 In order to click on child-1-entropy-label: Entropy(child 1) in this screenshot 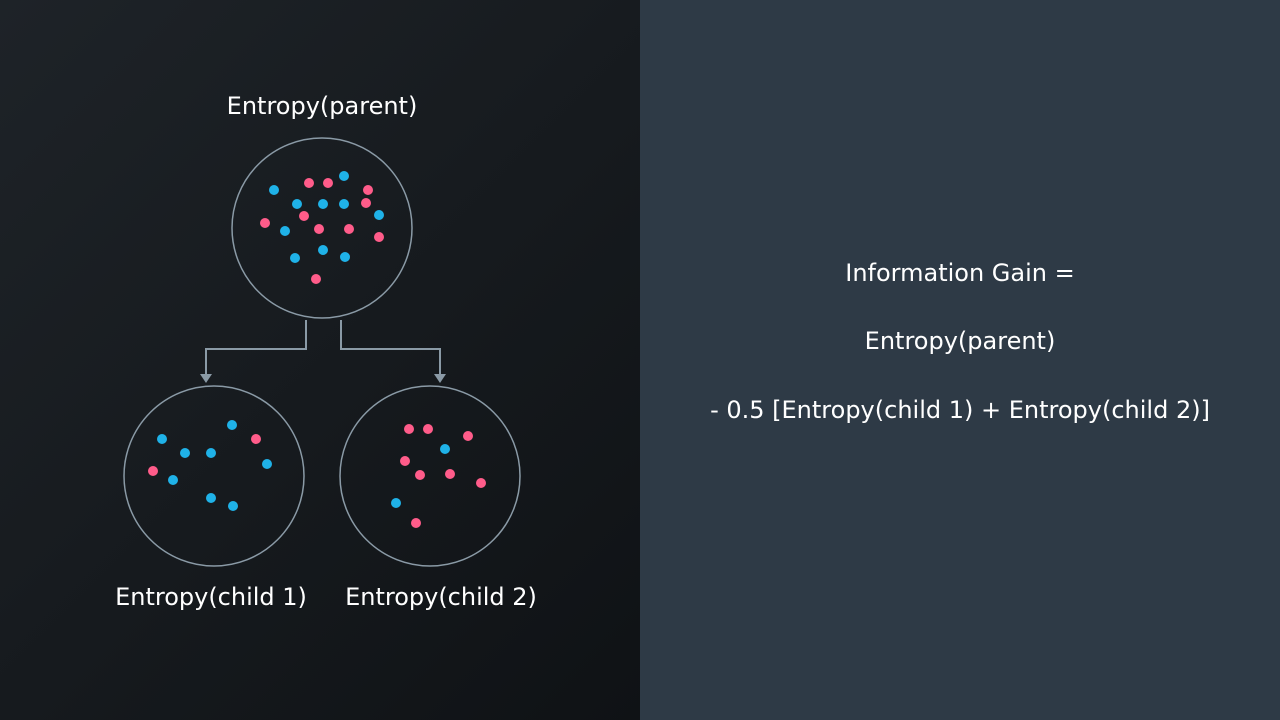, I will do `click(211, 597)`.